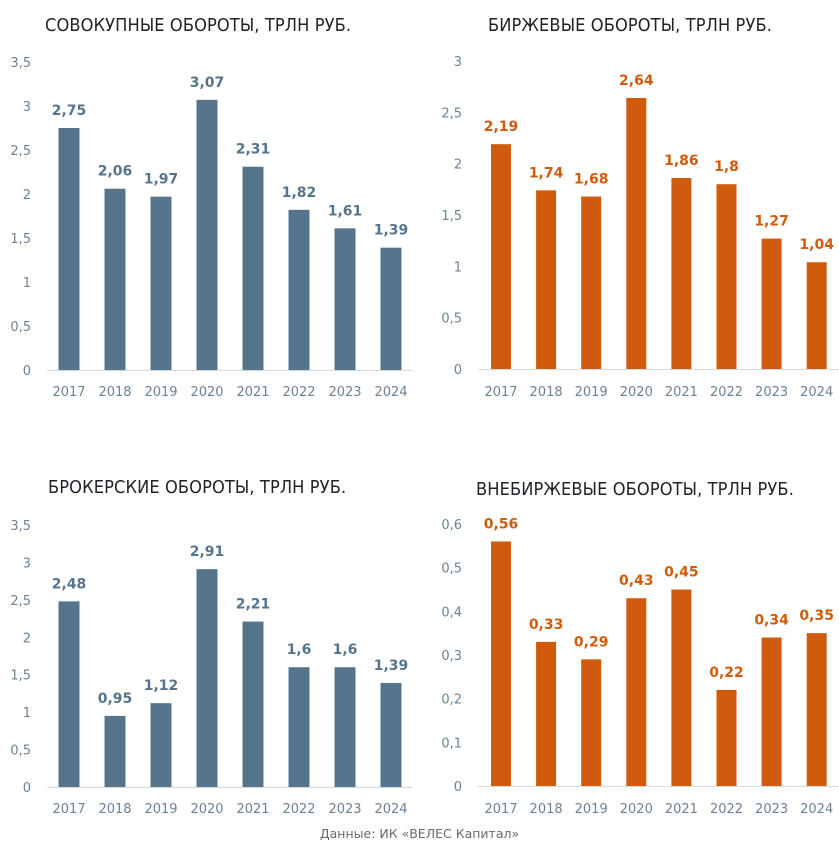  Describe the element at coordinates (501, 127) in the screenshot. I see `data-label: 2,19` at that location.